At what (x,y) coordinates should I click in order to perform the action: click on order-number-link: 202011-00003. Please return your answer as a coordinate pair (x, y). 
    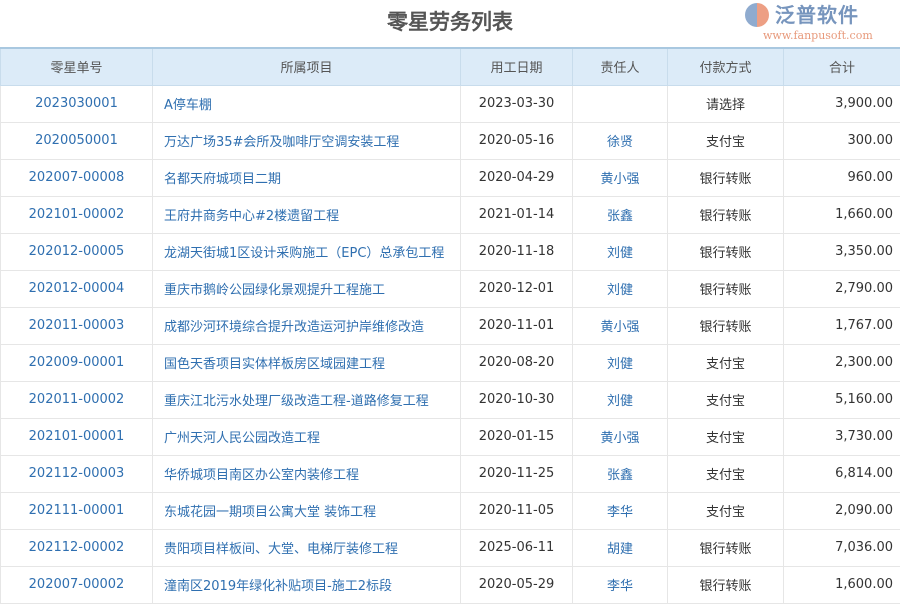
    Looking at the image, I should click on (77, 325).